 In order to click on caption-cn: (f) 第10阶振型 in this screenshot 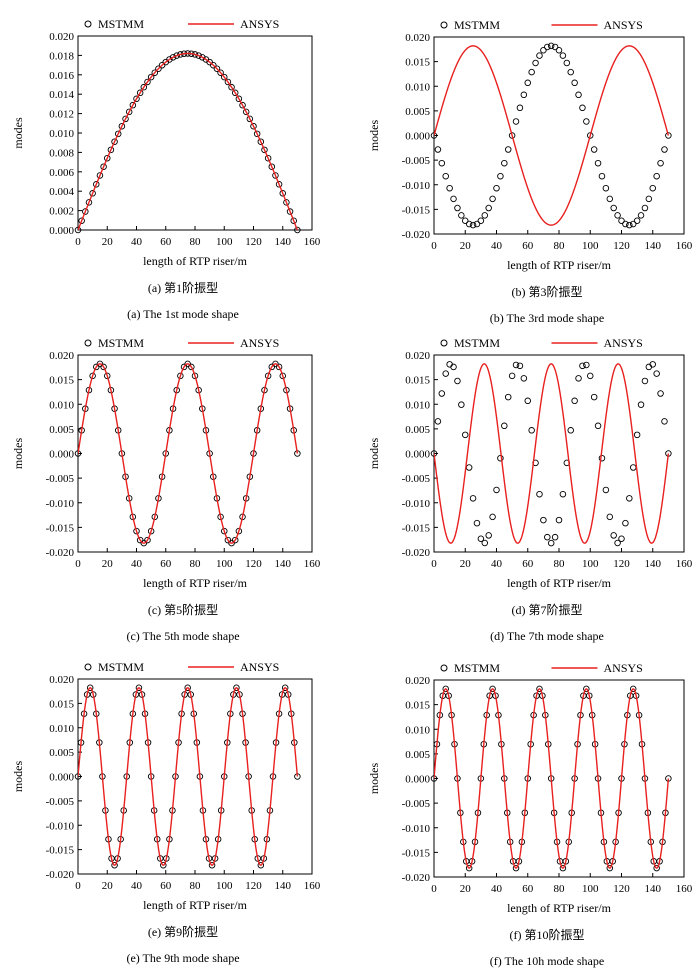, I will do `click(547, 935)`.